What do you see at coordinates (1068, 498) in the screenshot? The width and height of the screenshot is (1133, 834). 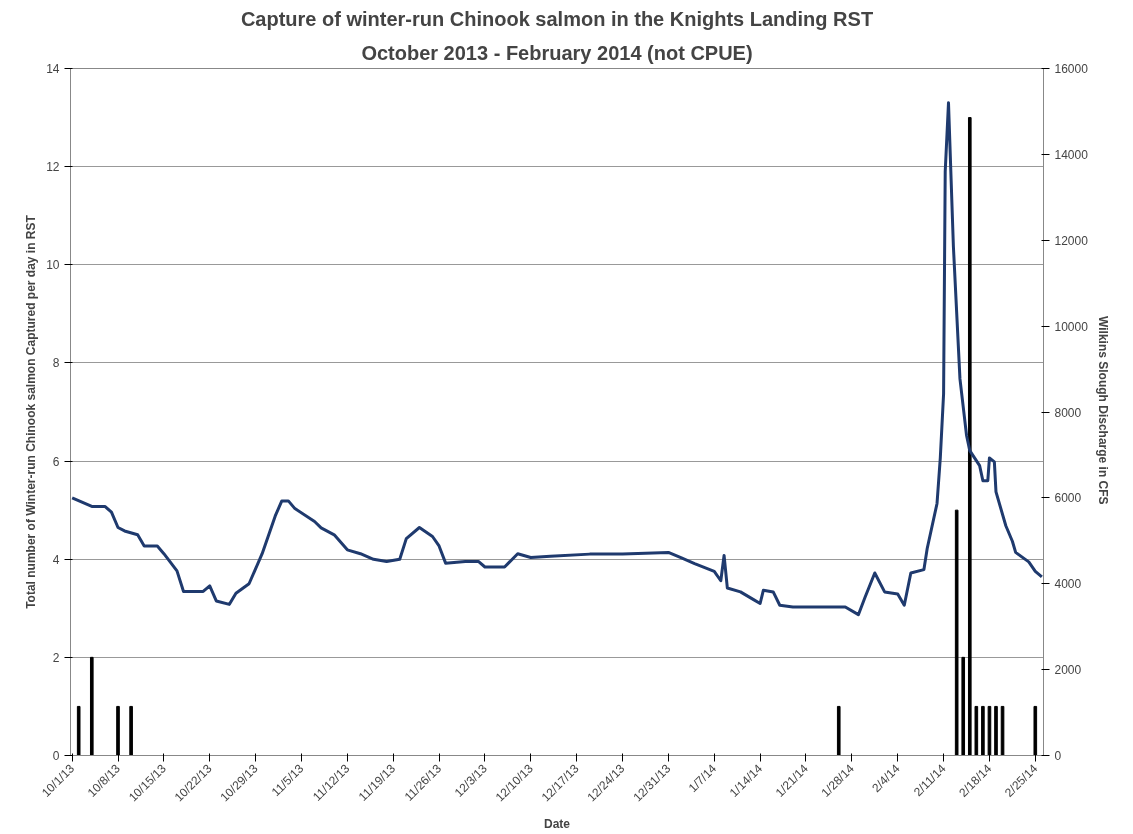 I see `y2-tick-label: 6000` at bounding box center [1068, 498].